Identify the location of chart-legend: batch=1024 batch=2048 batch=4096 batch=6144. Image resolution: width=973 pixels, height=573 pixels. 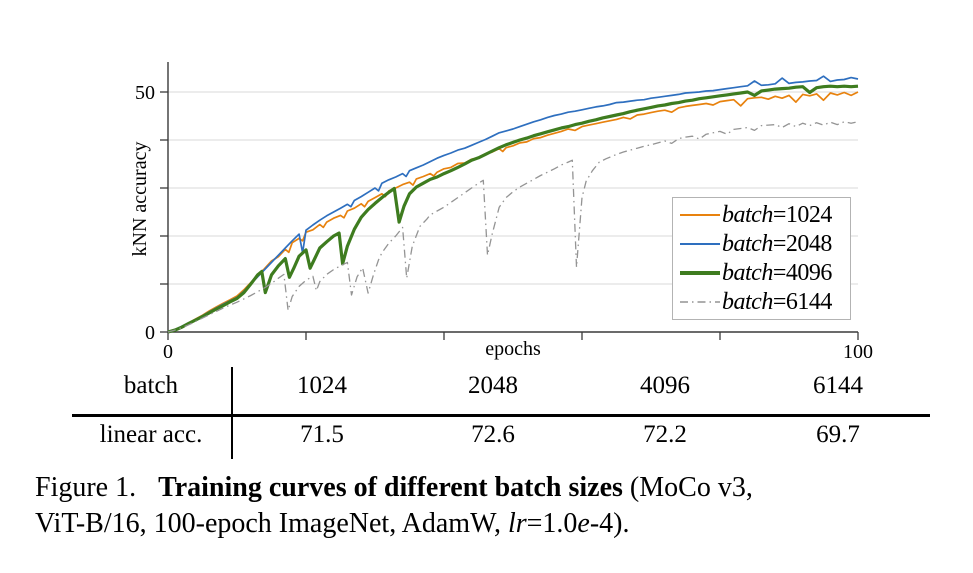
(761, 258).